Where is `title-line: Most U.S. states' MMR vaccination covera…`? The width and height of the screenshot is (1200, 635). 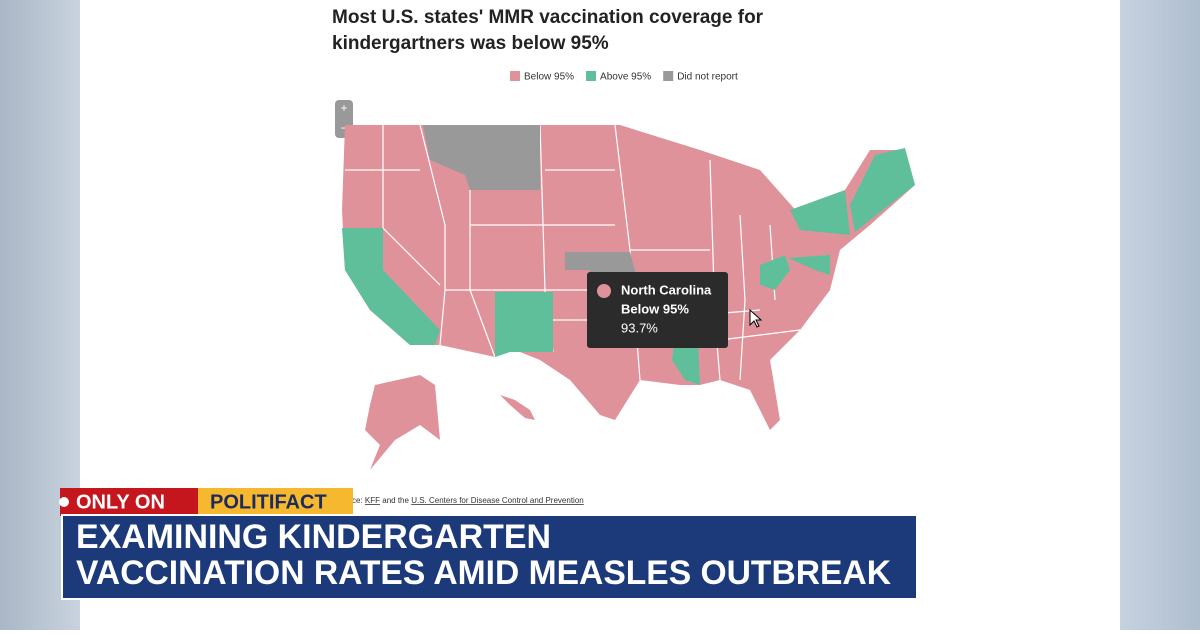
title-line: Most U.S. states' MMR vaccination covera… is located at coordinates (548, 17).